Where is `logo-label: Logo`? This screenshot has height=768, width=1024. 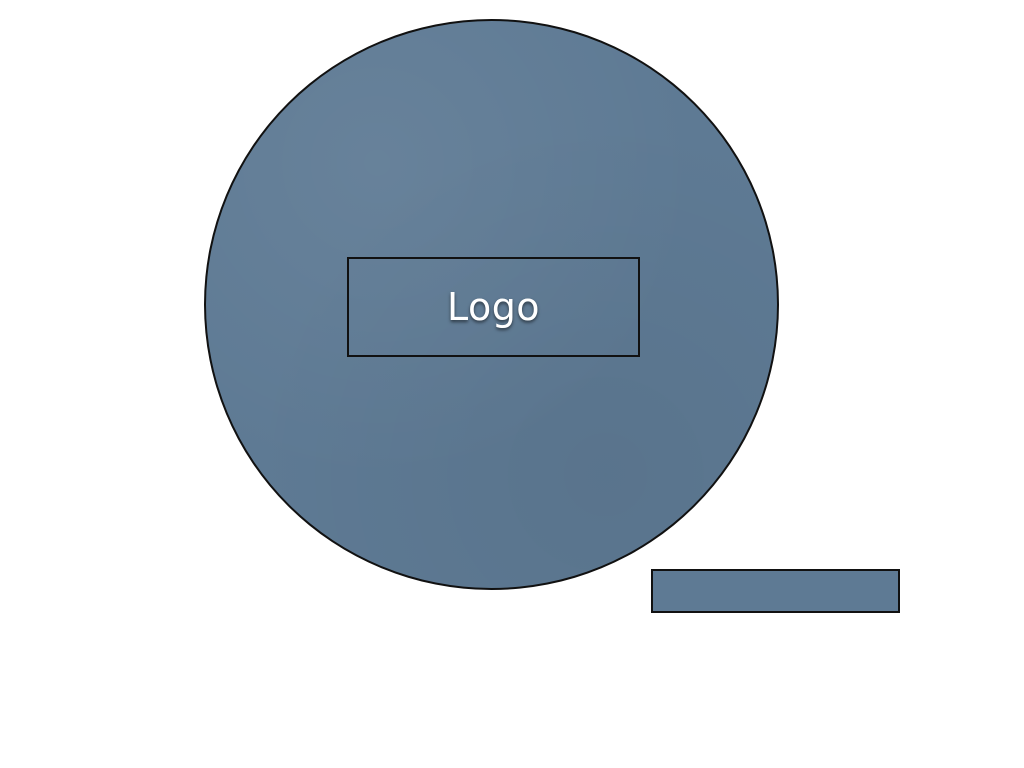
logo-label: Logo is located at coordinates (493, 307).